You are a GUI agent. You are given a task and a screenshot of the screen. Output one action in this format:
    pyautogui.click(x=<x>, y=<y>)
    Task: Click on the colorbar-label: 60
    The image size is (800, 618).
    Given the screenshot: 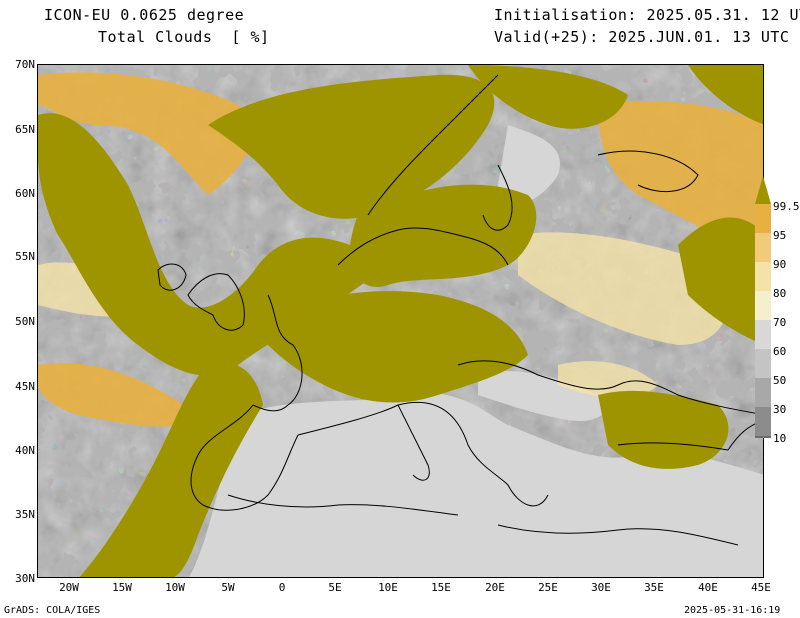 What is the action you would take?
    pyautogui.click(x=780, y=351)
    